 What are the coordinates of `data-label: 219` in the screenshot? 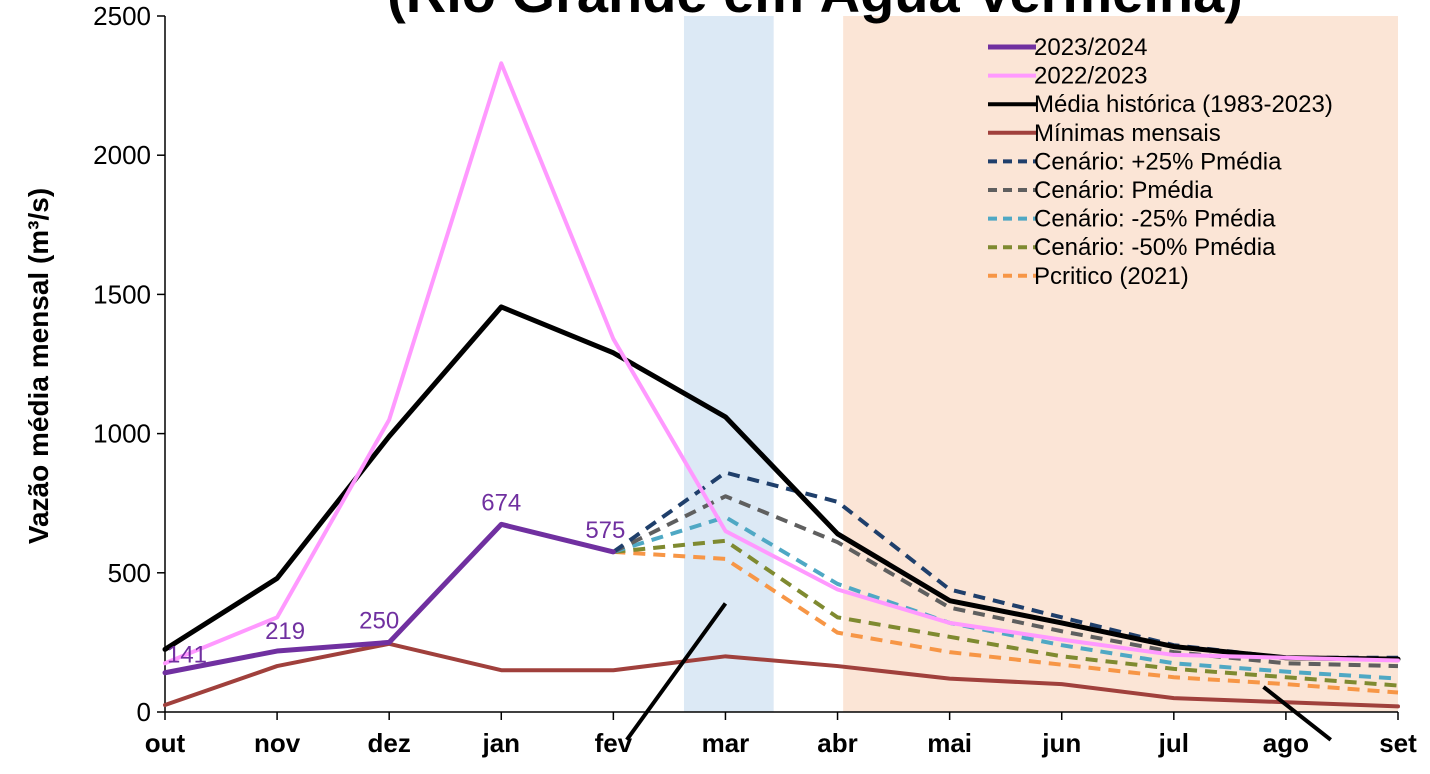 It's located at (285, 631).